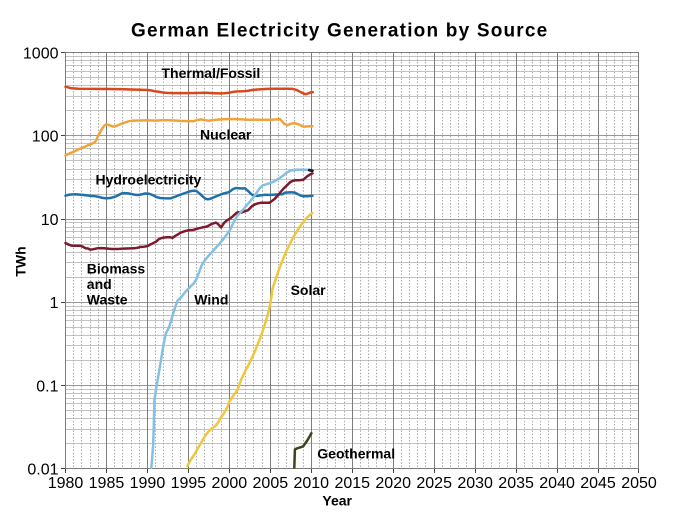 This screenshot has height=517, width=683. Describe the element at coordinates (47, 386) in the screenshot. I see `svg-text: 0.1` at that location.